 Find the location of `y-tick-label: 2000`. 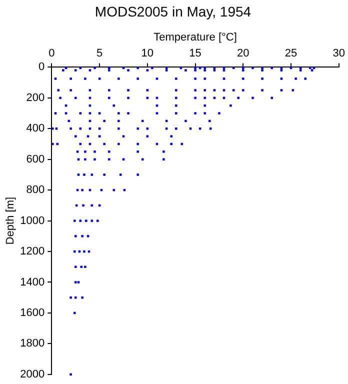

y-tick-label: 2000 is located at coordinates (32, 374).